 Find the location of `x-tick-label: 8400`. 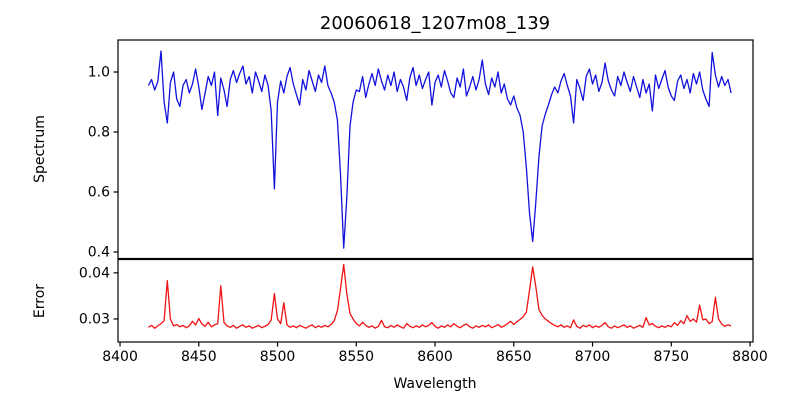

x-tick-label: 8400 is located at coordinates (120, 357).